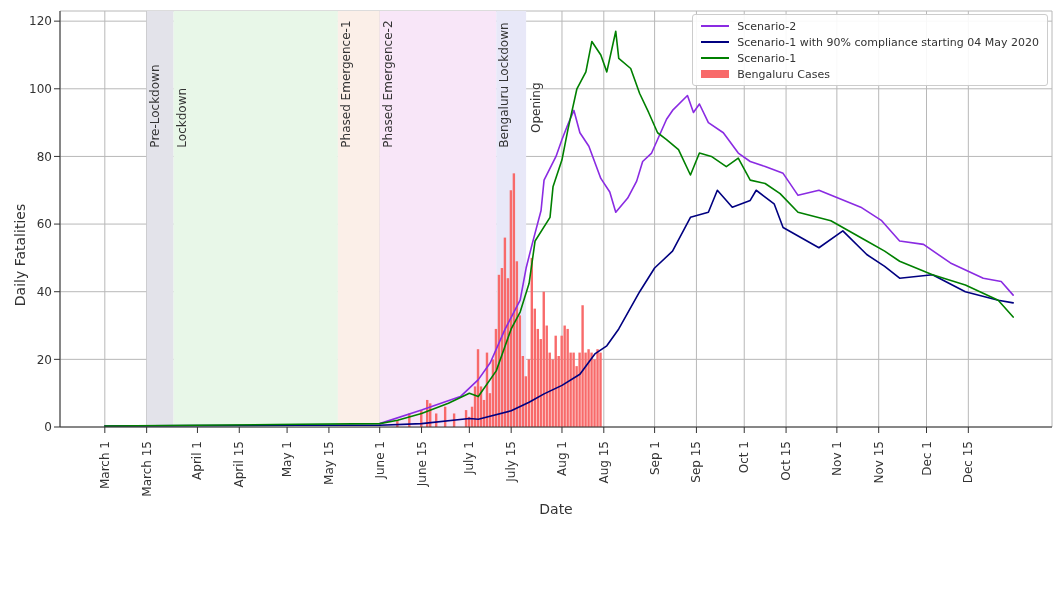  I want to click on band-label: Bengaluru Lockdown, so click(504, 85).